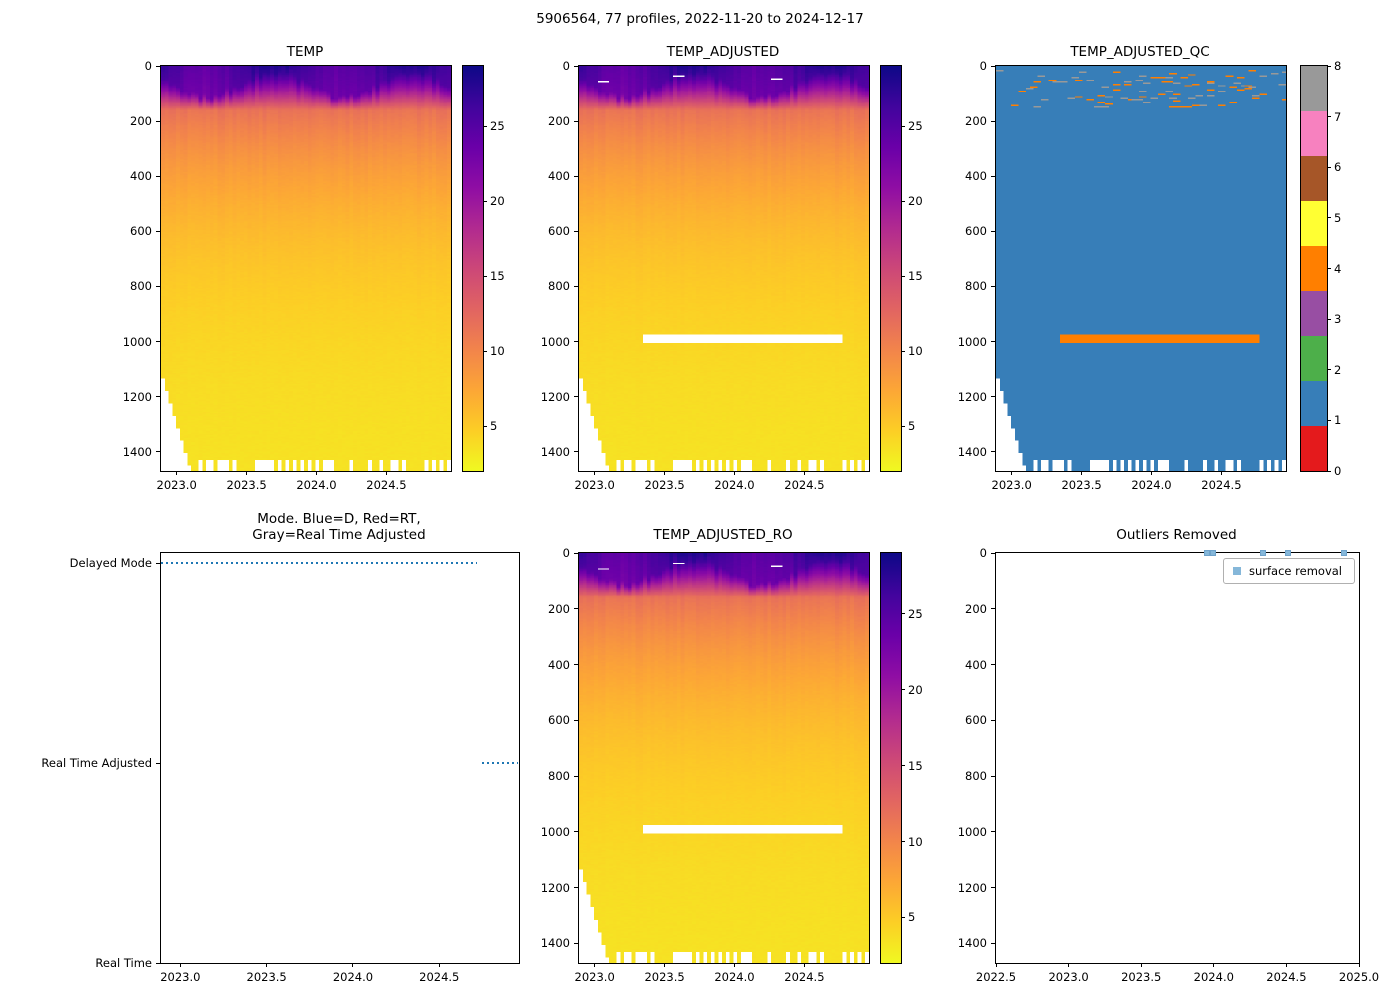 The width and height of the screenshot is (1400, 1000). I want to click on y-tick-label: Real Time, so click(123, 963).